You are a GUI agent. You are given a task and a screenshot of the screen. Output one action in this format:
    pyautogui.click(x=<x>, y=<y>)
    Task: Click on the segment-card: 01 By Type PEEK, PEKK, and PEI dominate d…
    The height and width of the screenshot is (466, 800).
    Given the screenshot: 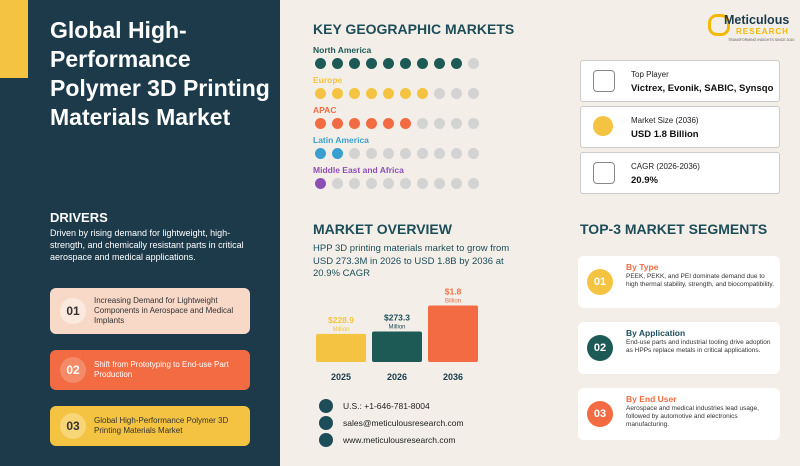 What is the action you would take?
    pyautogui.click(x=679, y=282)
    